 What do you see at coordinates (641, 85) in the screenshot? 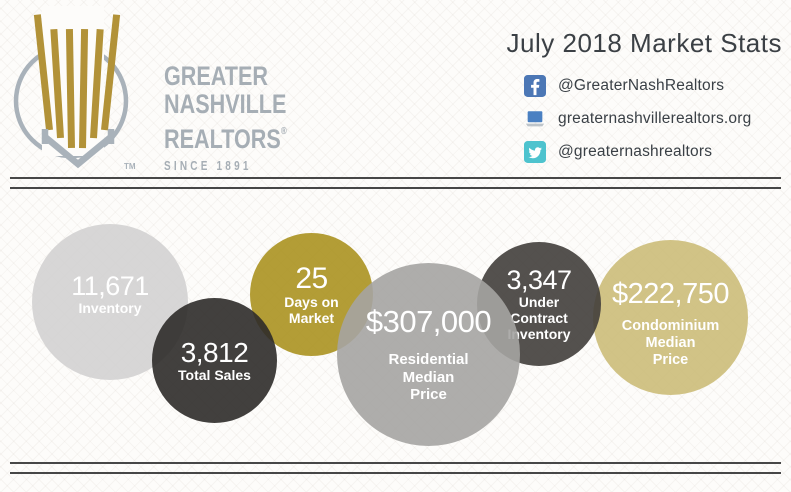
I see `facebook-handle: @GreaterNashRealtors` at bounding box center [641, 85].